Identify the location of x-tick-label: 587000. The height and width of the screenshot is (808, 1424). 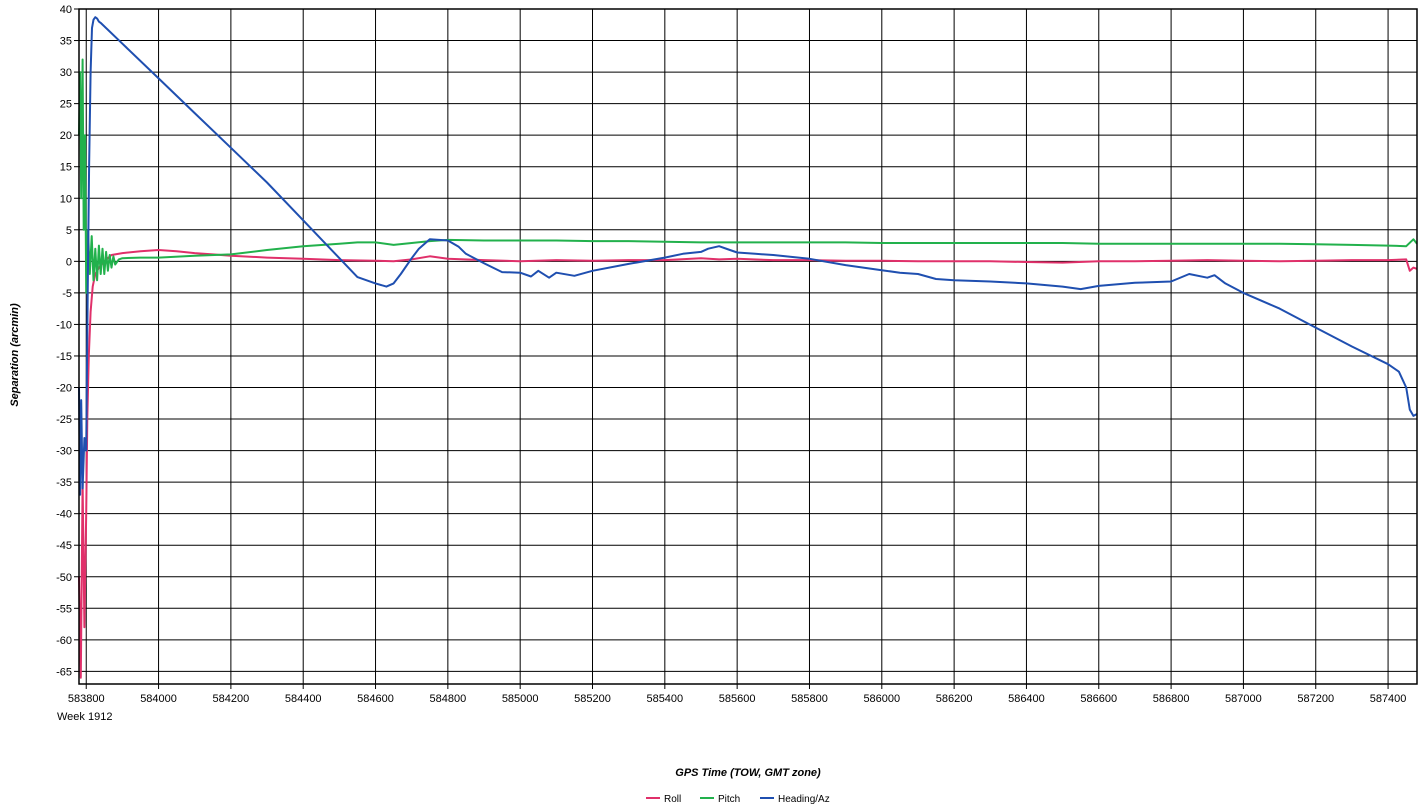
(1243, 699).